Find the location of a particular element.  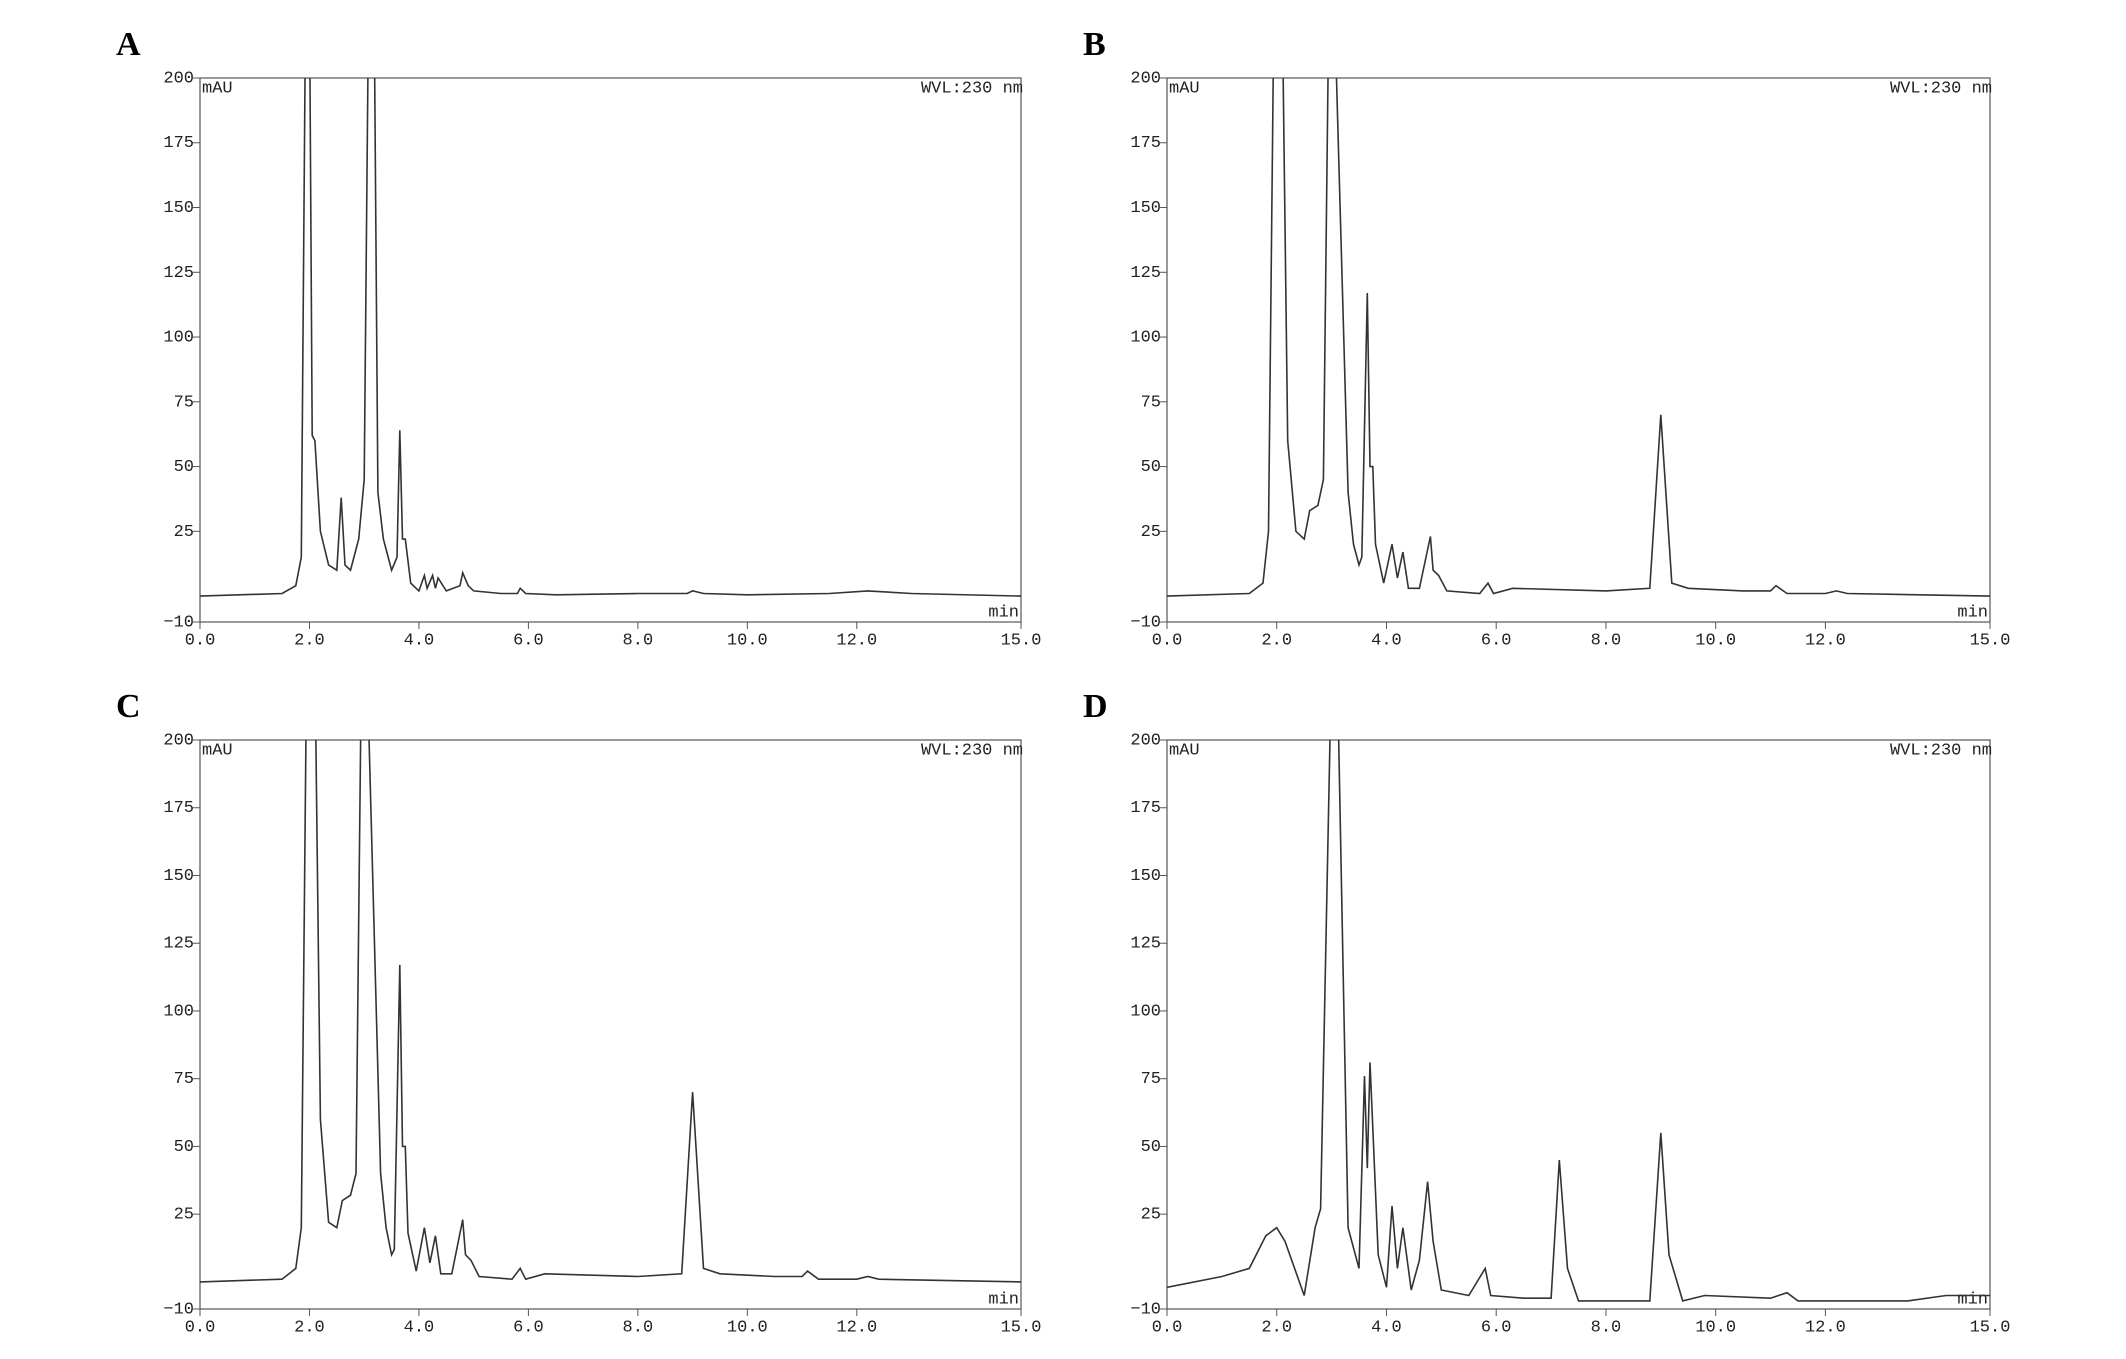

panel-label: D is located at coordinates (1095, 706).